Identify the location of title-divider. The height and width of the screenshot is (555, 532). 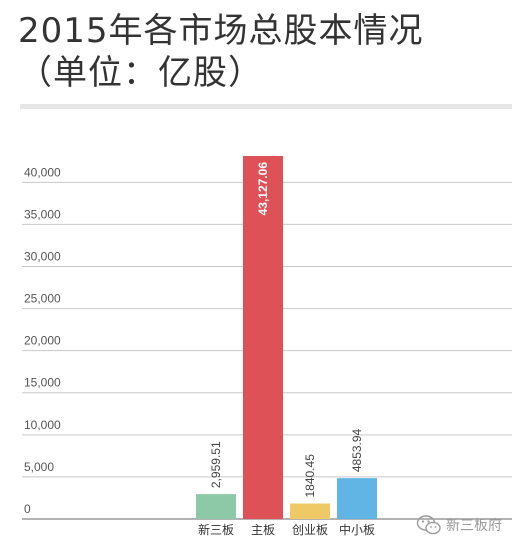
(266, 106).